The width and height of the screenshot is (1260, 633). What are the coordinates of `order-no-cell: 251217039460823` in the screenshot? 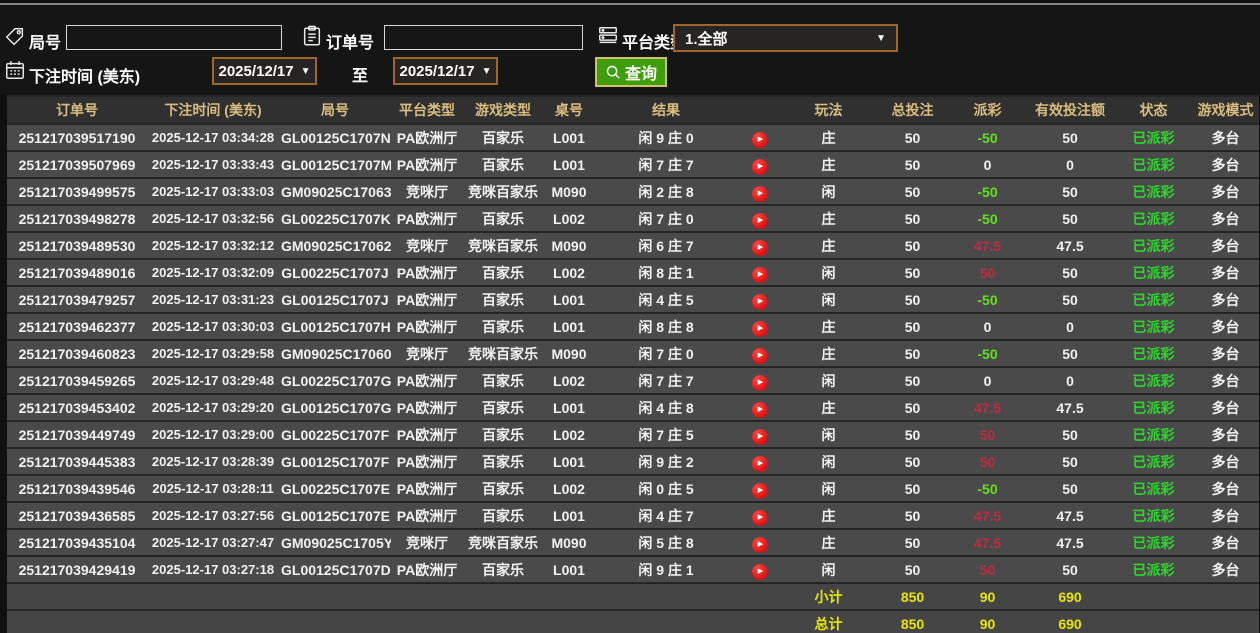 It's located at (77, 353).